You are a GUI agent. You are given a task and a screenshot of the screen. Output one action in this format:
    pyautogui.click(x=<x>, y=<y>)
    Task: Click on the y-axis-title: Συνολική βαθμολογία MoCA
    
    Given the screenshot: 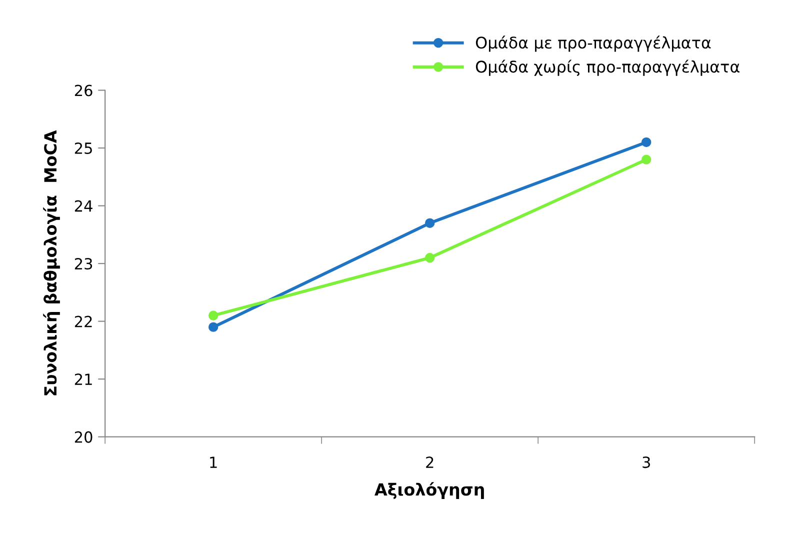 What is the action you would take?
    pyautogui.click(x=51, y=263)
    